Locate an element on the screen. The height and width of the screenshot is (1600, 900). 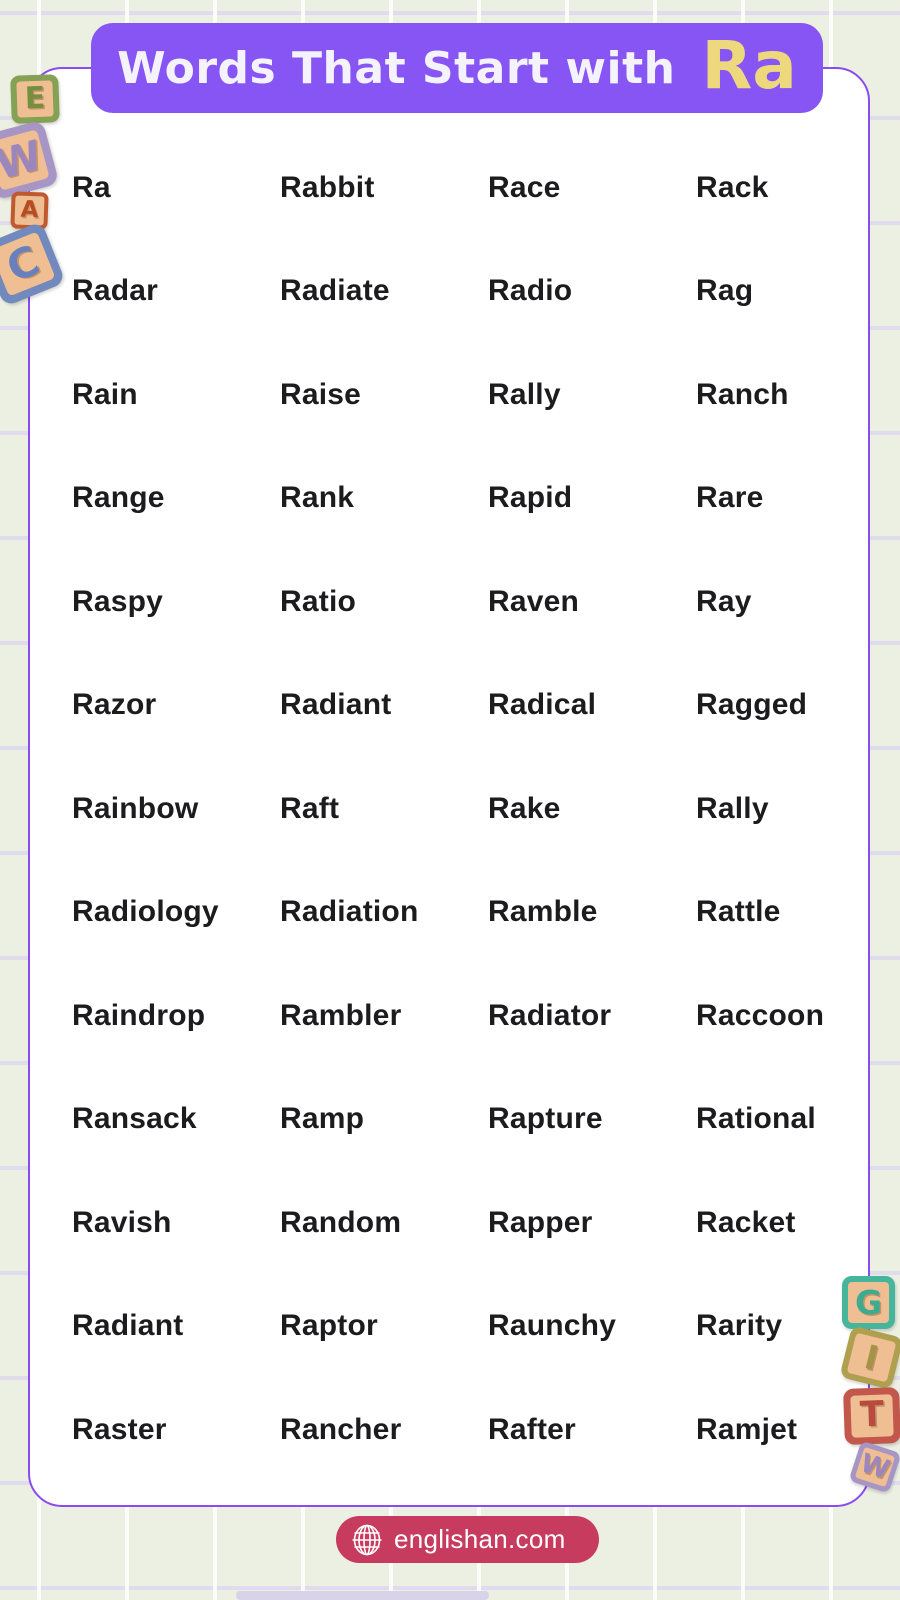
word-item: Rancher is located at coordinates (341, 1429).